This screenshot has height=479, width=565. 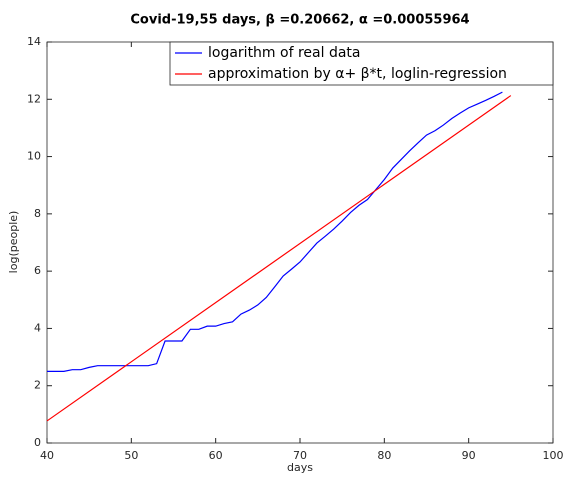 I want to click on y-tick-label: 6, so click(x=37, y=270).